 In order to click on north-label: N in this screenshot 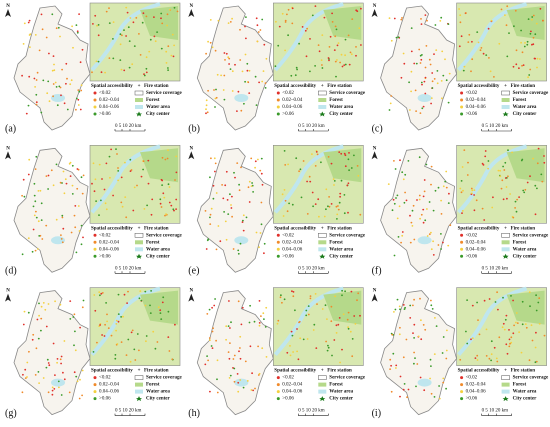, I will do `click(8, 6)`.